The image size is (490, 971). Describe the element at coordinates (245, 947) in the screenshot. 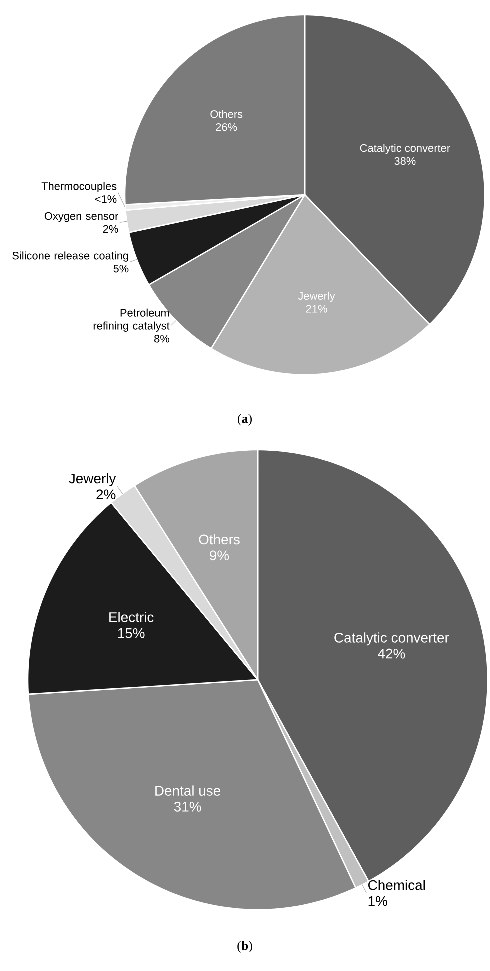

I see `text: (b)` at that location.